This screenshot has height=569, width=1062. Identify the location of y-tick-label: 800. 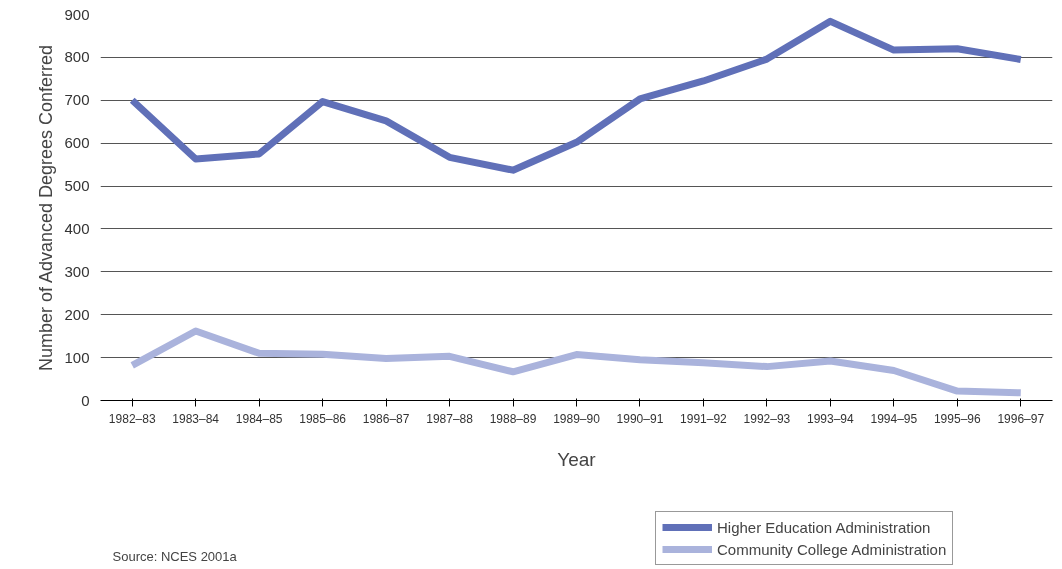
(77, 57).